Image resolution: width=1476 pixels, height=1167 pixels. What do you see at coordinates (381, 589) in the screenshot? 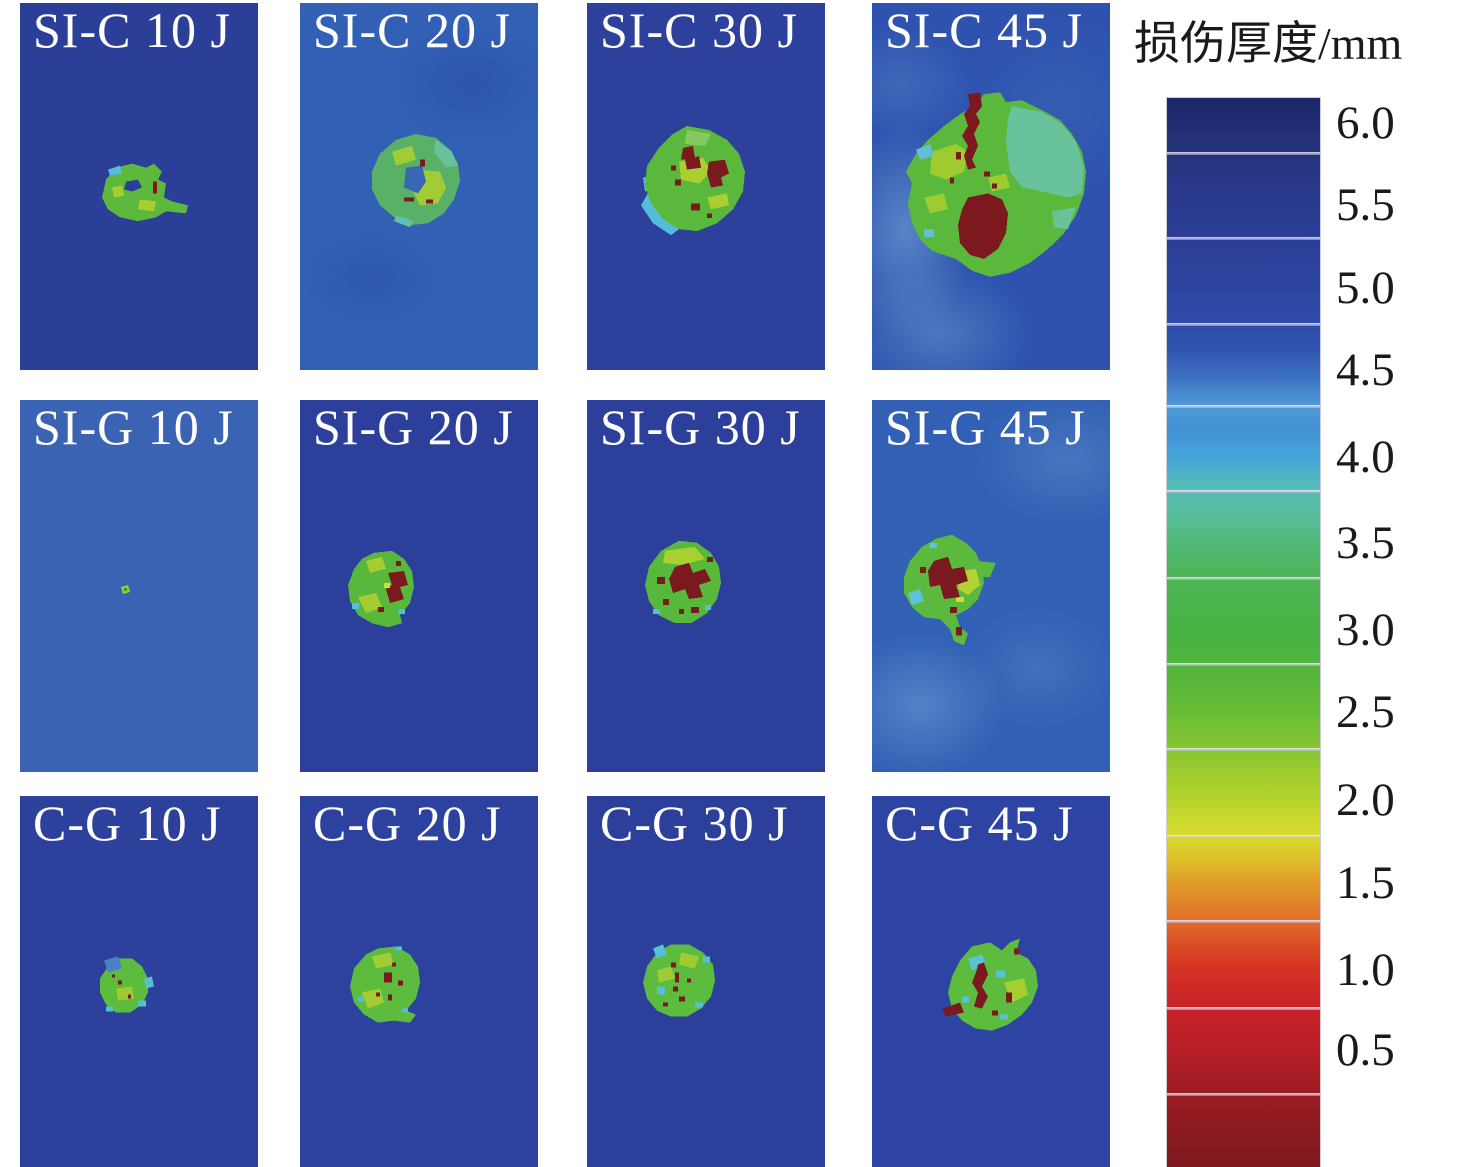
I see `damage-map-si-g-20j` at bounding box center [381, 589].